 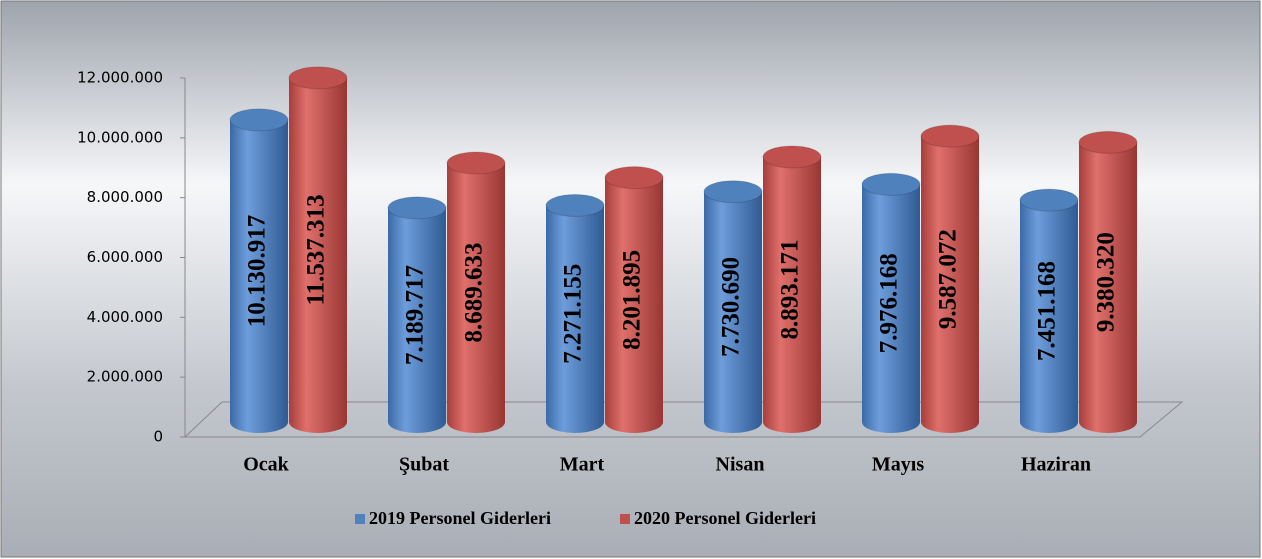 I want to click on value-label: 11.537.313, so click(x=316, y=249).